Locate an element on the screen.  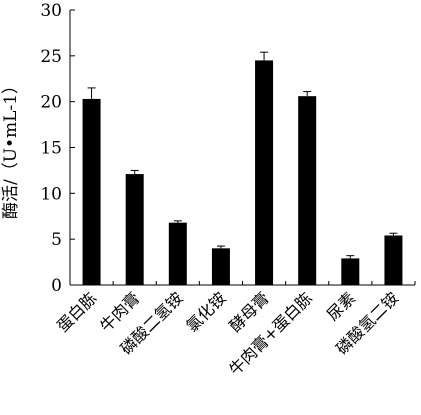
y-tick-label: 15 is located at coordinates (51, 149).